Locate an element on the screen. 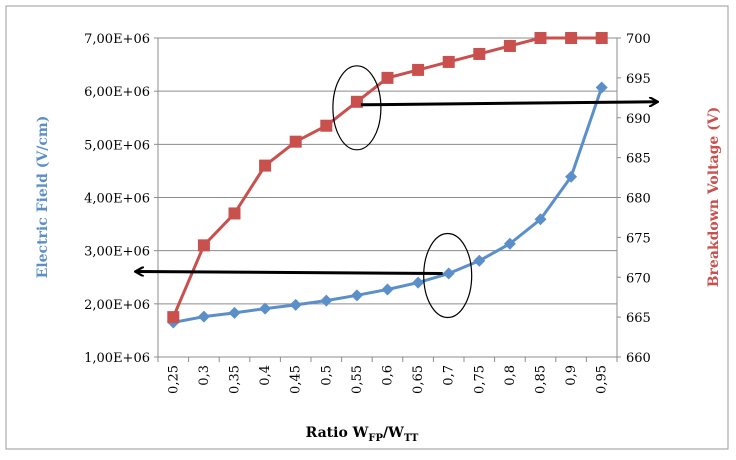 The height and width of the screenshot is (460, 736). x-tick-label: 0,4 is located at coordinates (265, 375).